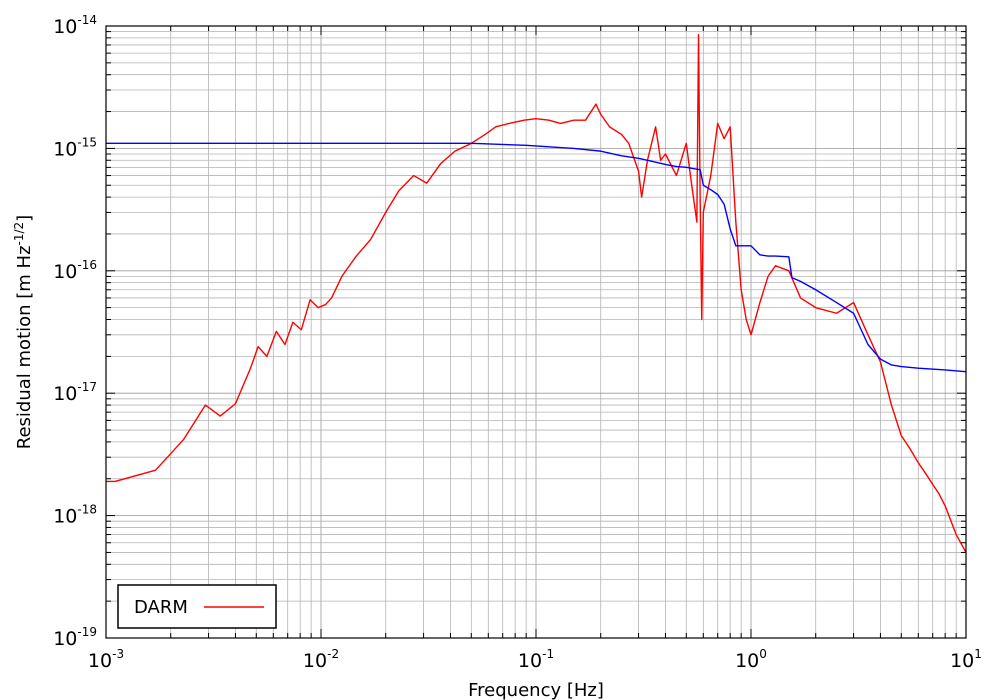  What do you see at coordinates (197, 606) in the screenshot?
I see `legend: DARM` at bounding box center [197, 606].